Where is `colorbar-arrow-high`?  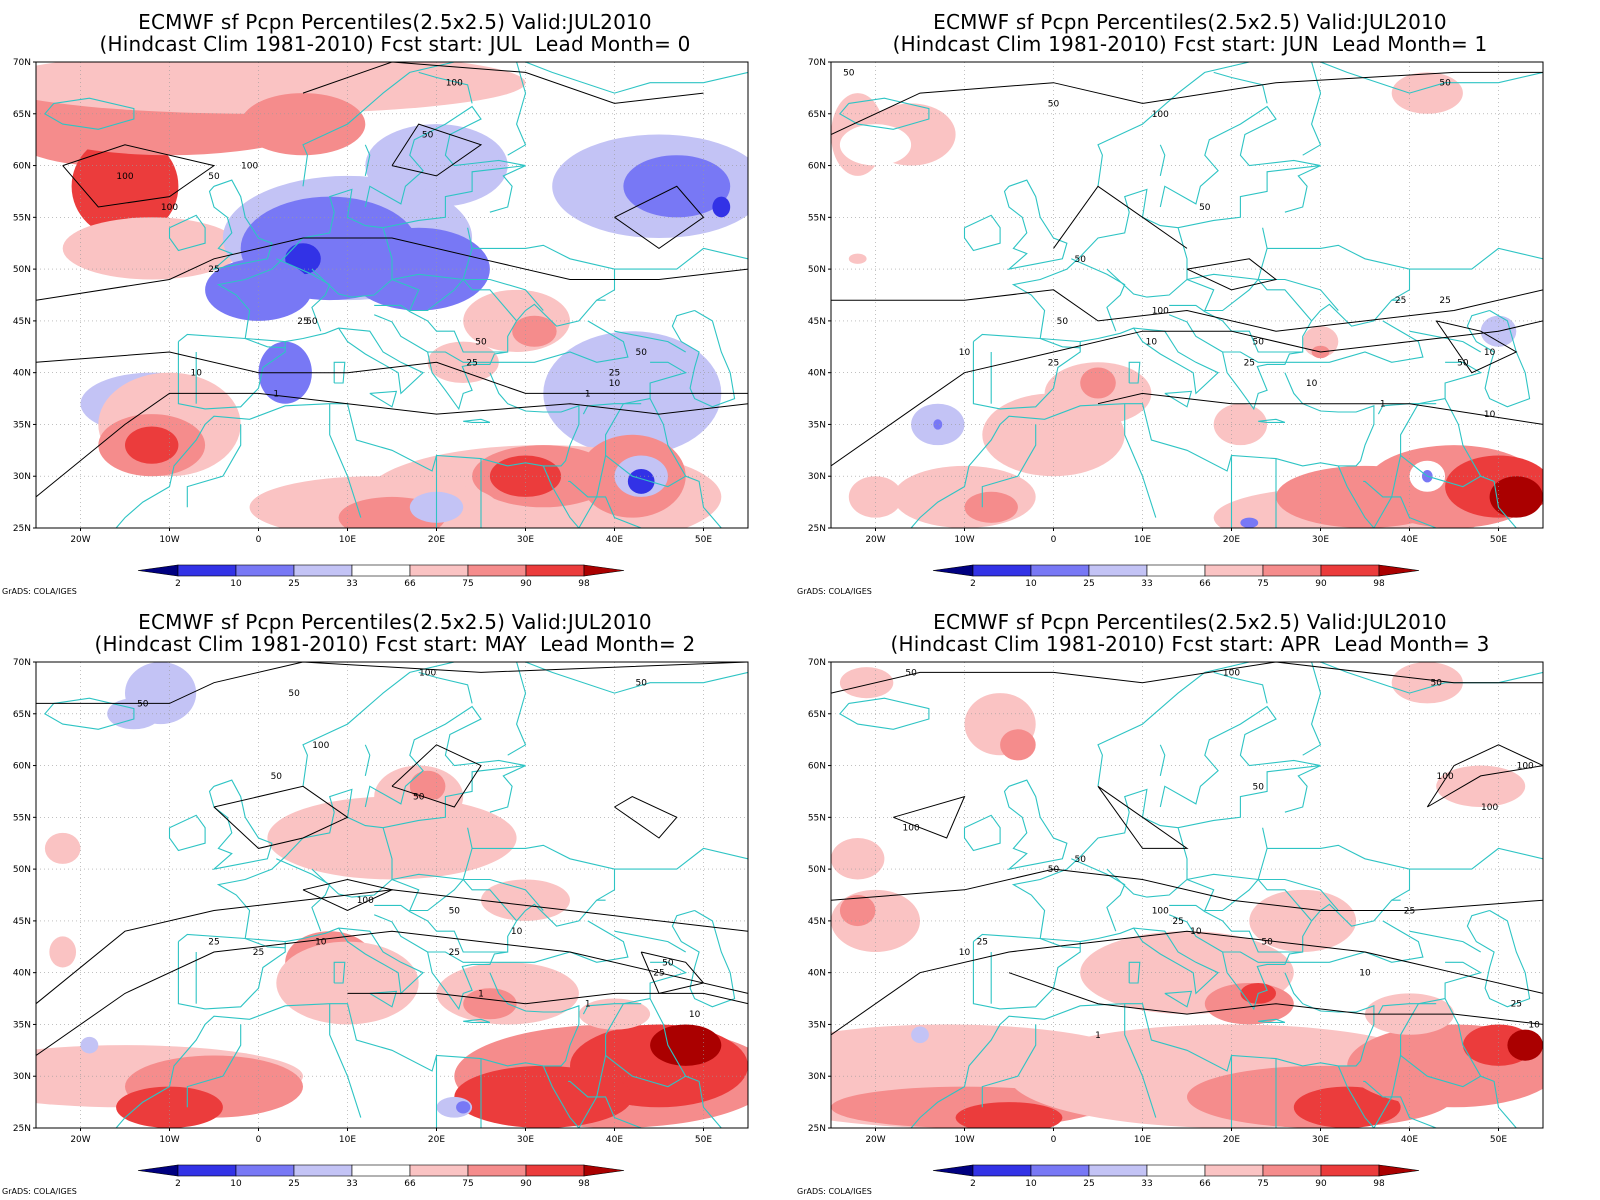 colorbar-arrow-high is located at coordinates (1399, 1170).